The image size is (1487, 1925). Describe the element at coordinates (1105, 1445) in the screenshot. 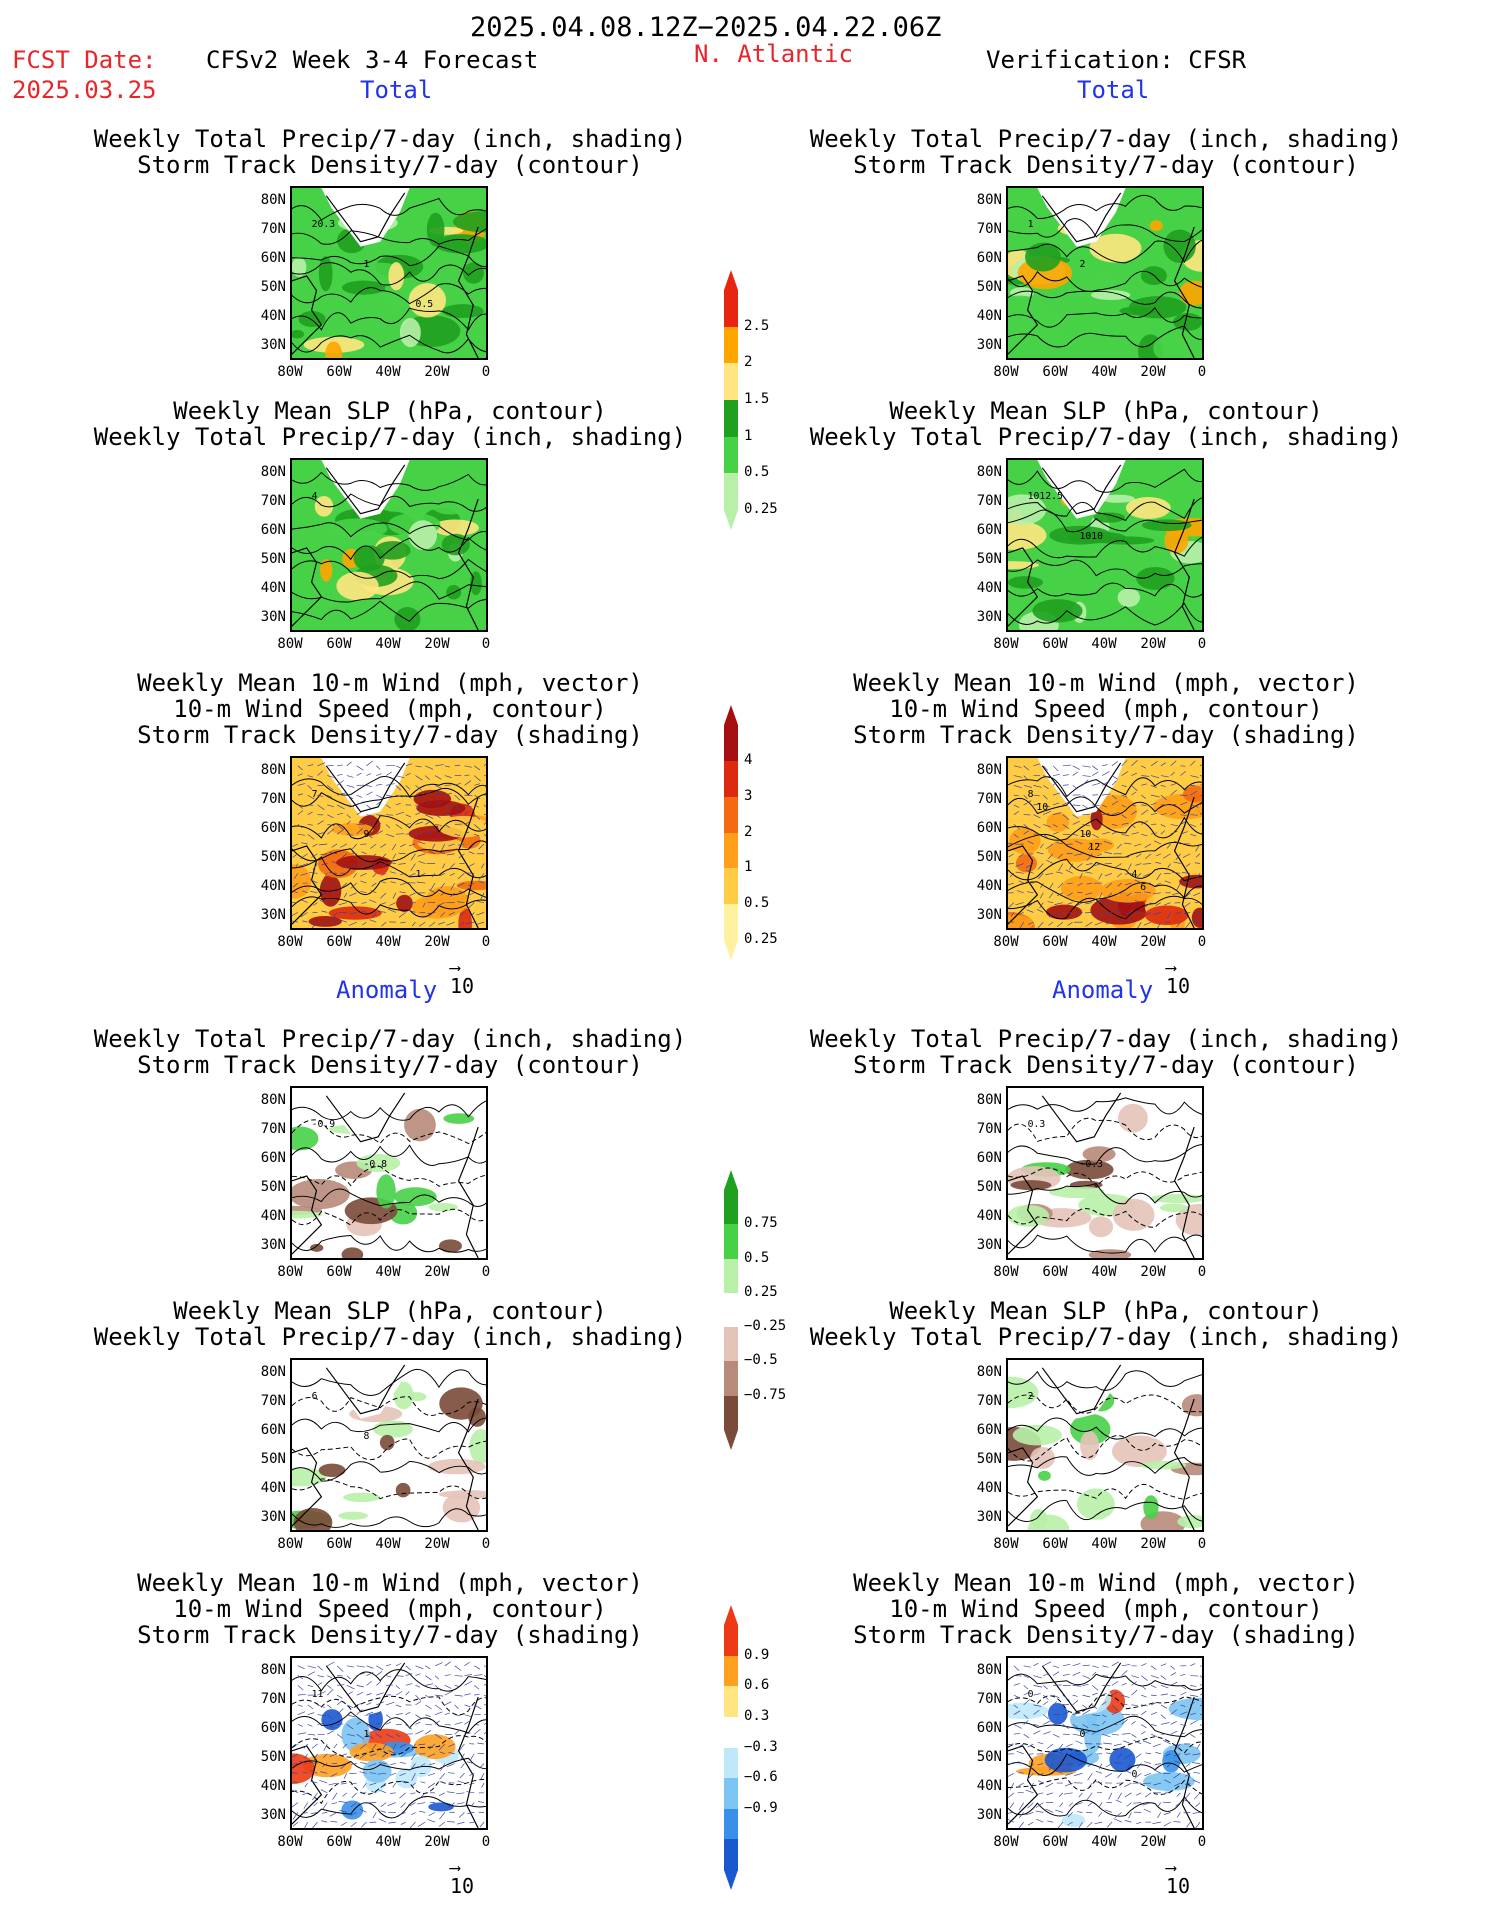

I see `map-panel-right-5: 2` at that location.